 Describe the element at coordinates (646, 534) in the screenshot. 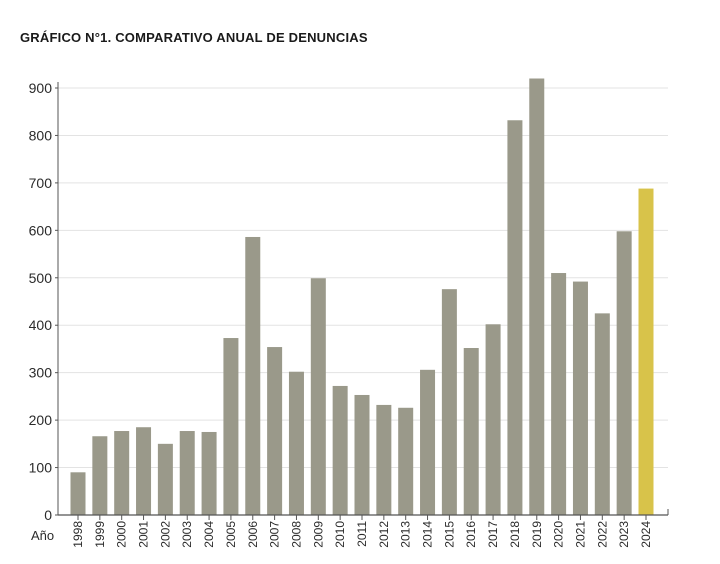

I see `x-tick-label-2024: 2024` at that location.